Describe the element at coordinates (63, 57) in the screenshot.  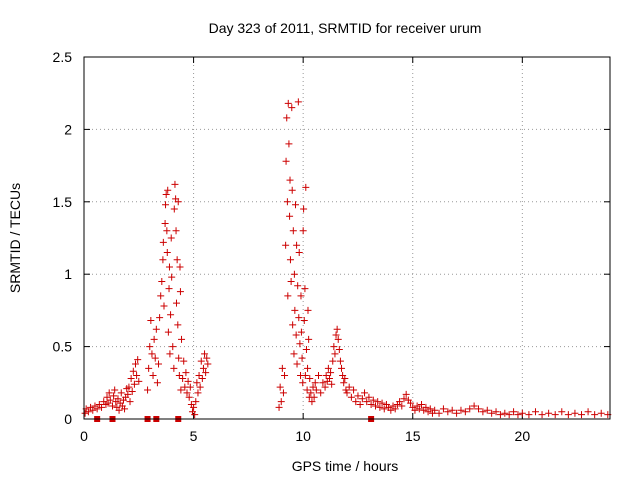
I see `y-tick-label: 2.5` at that location.